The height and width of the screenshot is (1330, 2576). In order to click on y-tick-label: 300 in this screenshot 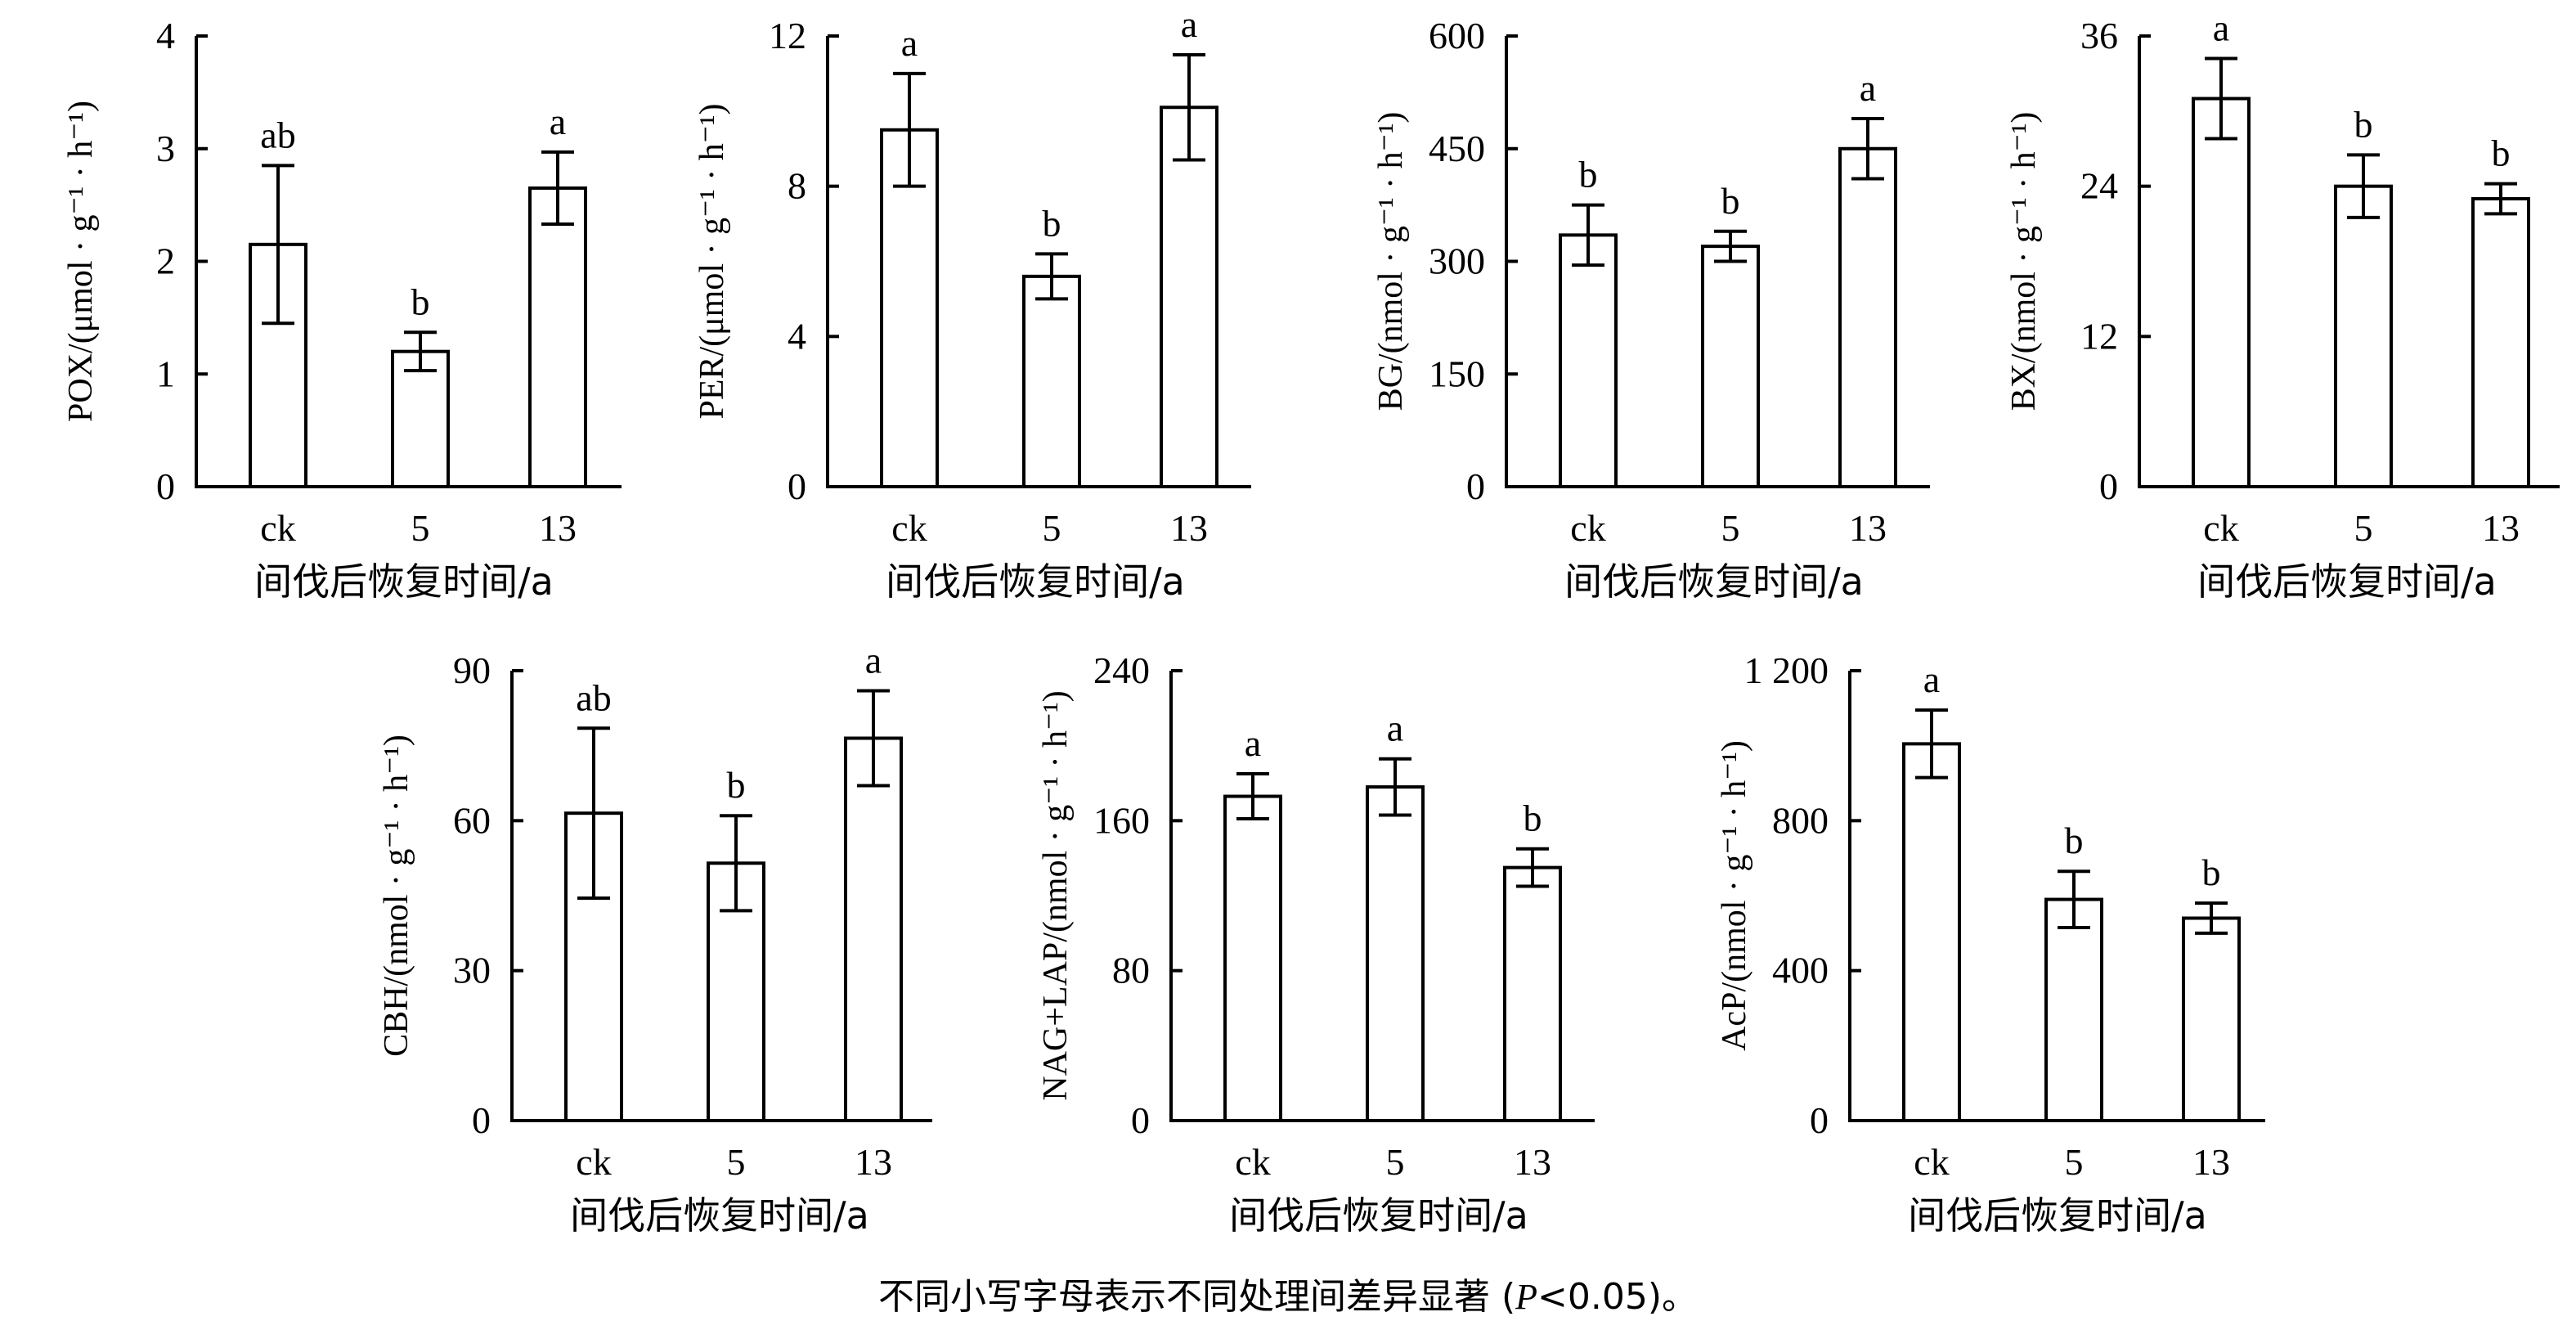, I will do `click(1457, 261)`.